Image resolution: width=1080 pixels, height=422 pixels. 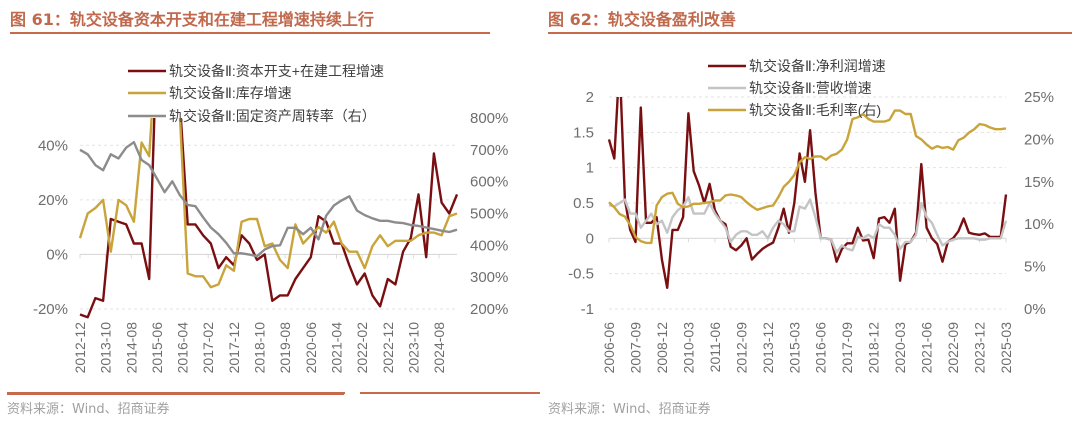 I want to click on title-rule-left, so click(x=250, y=33).